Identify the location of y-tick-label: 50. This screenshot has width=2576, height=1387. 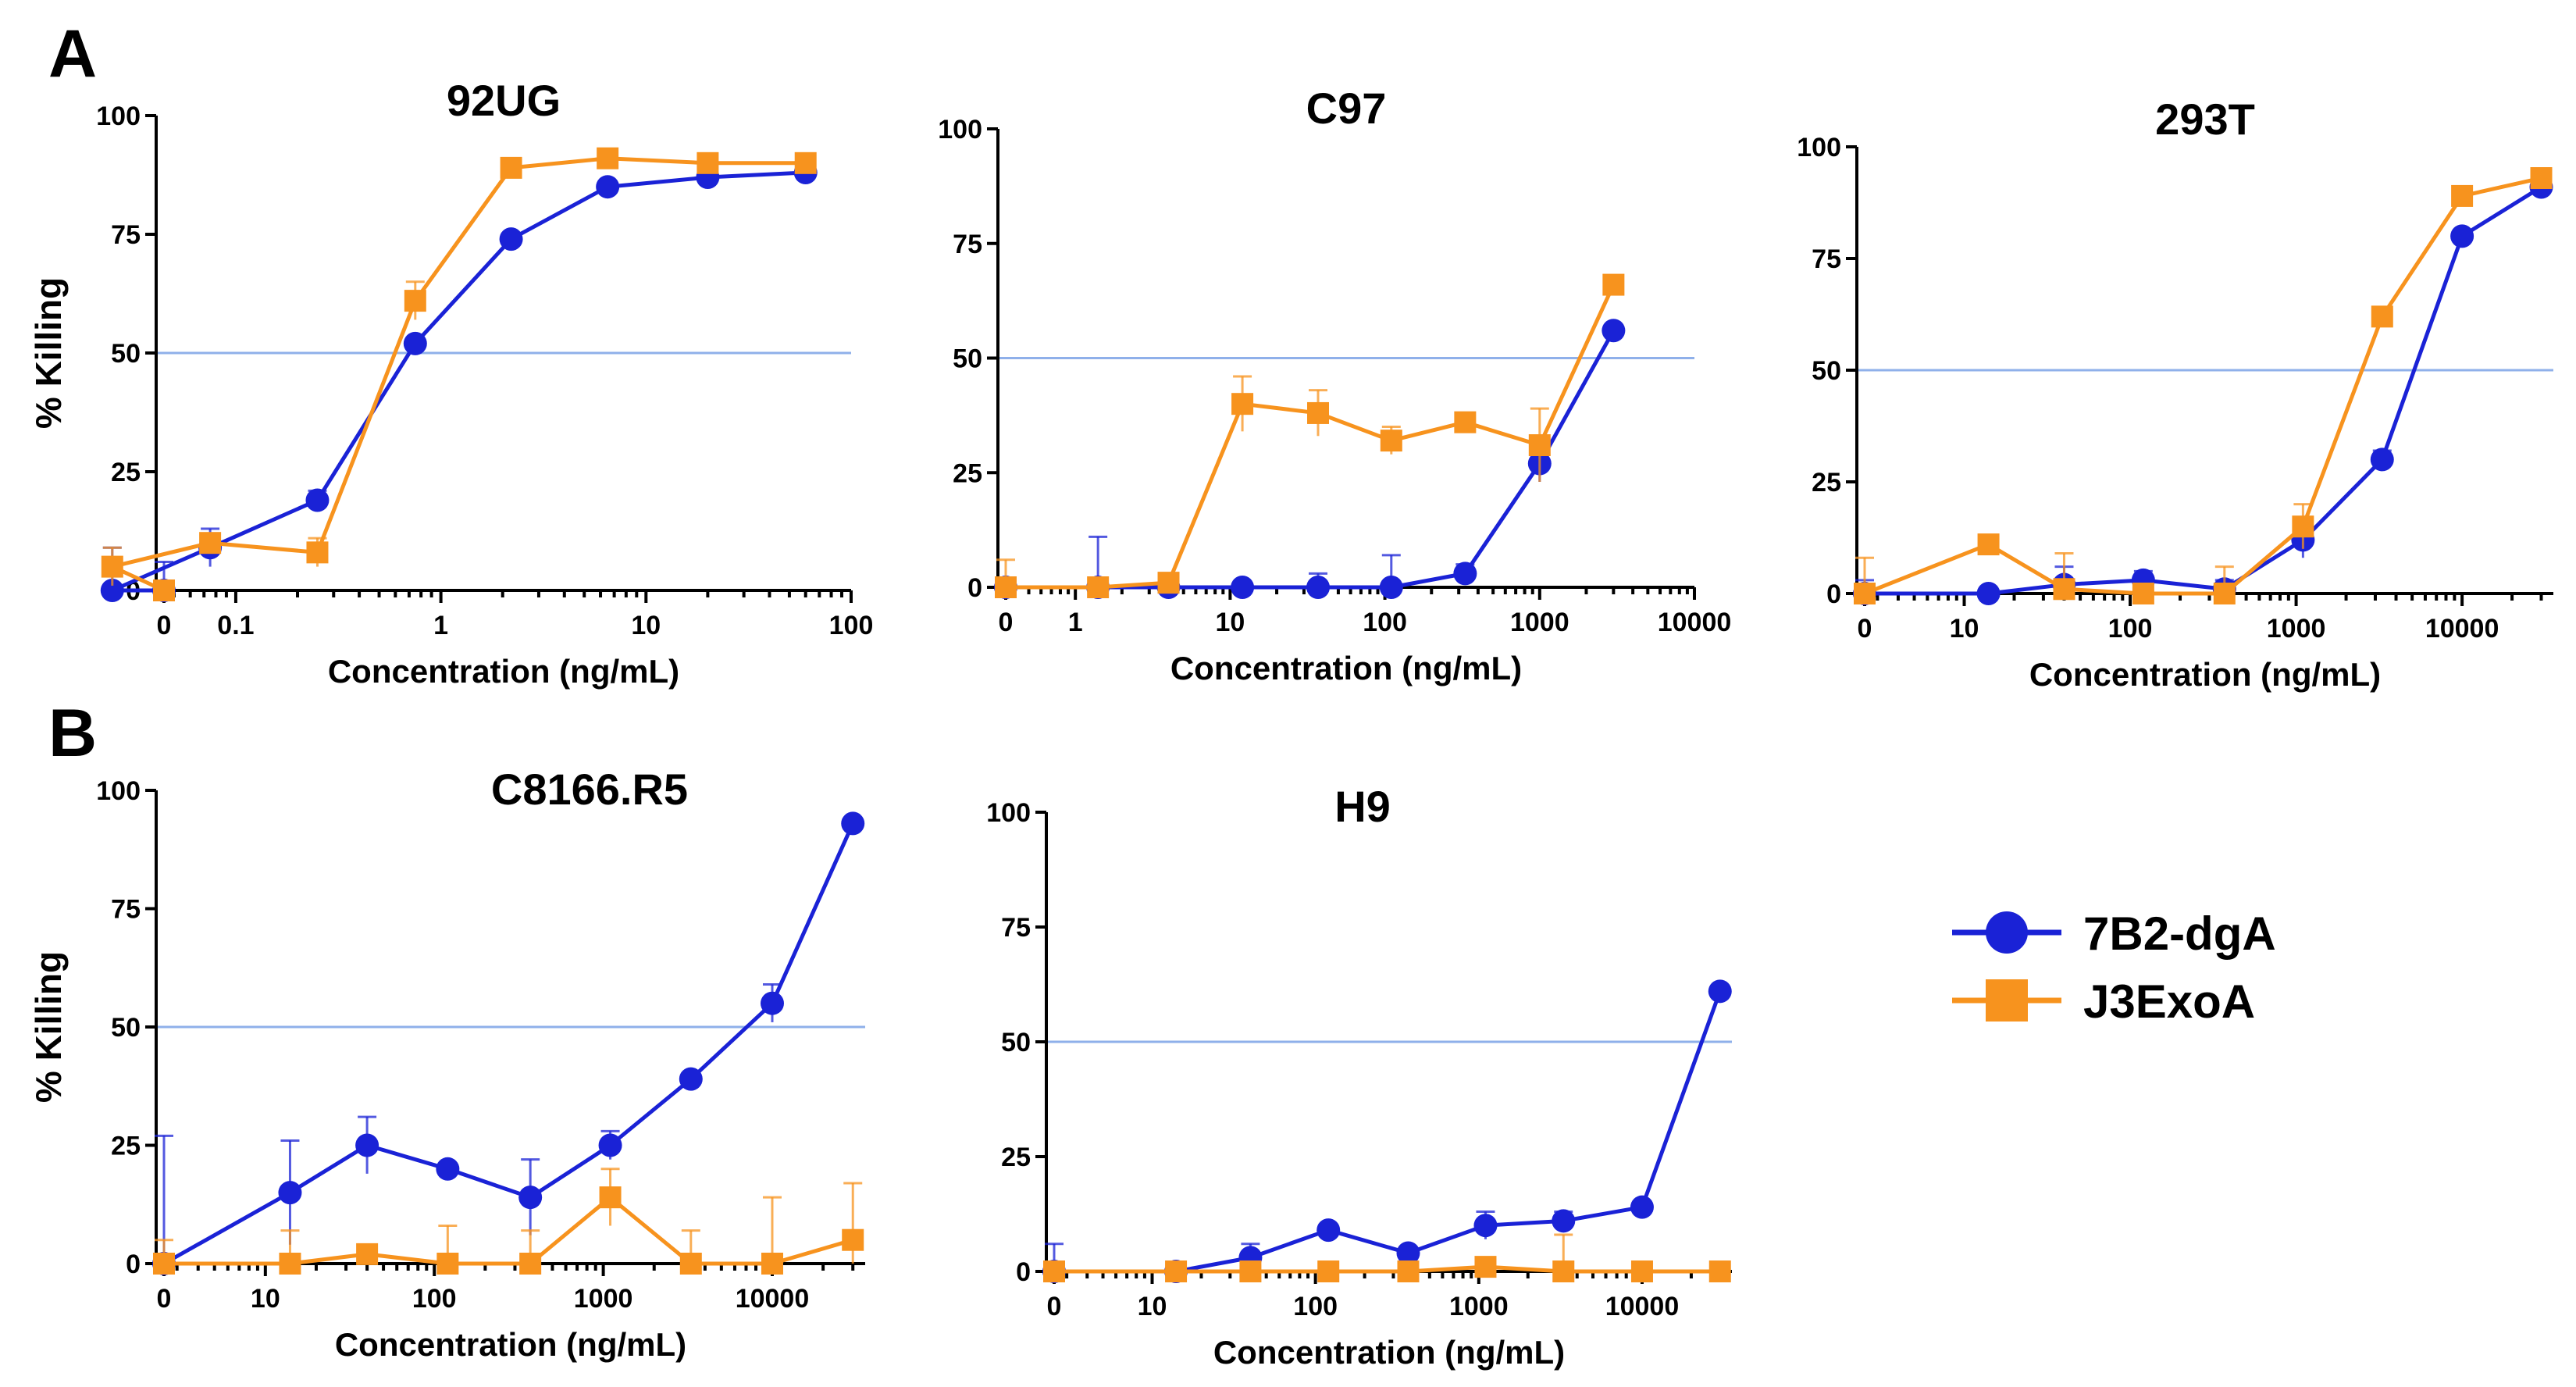
(126, 1028).